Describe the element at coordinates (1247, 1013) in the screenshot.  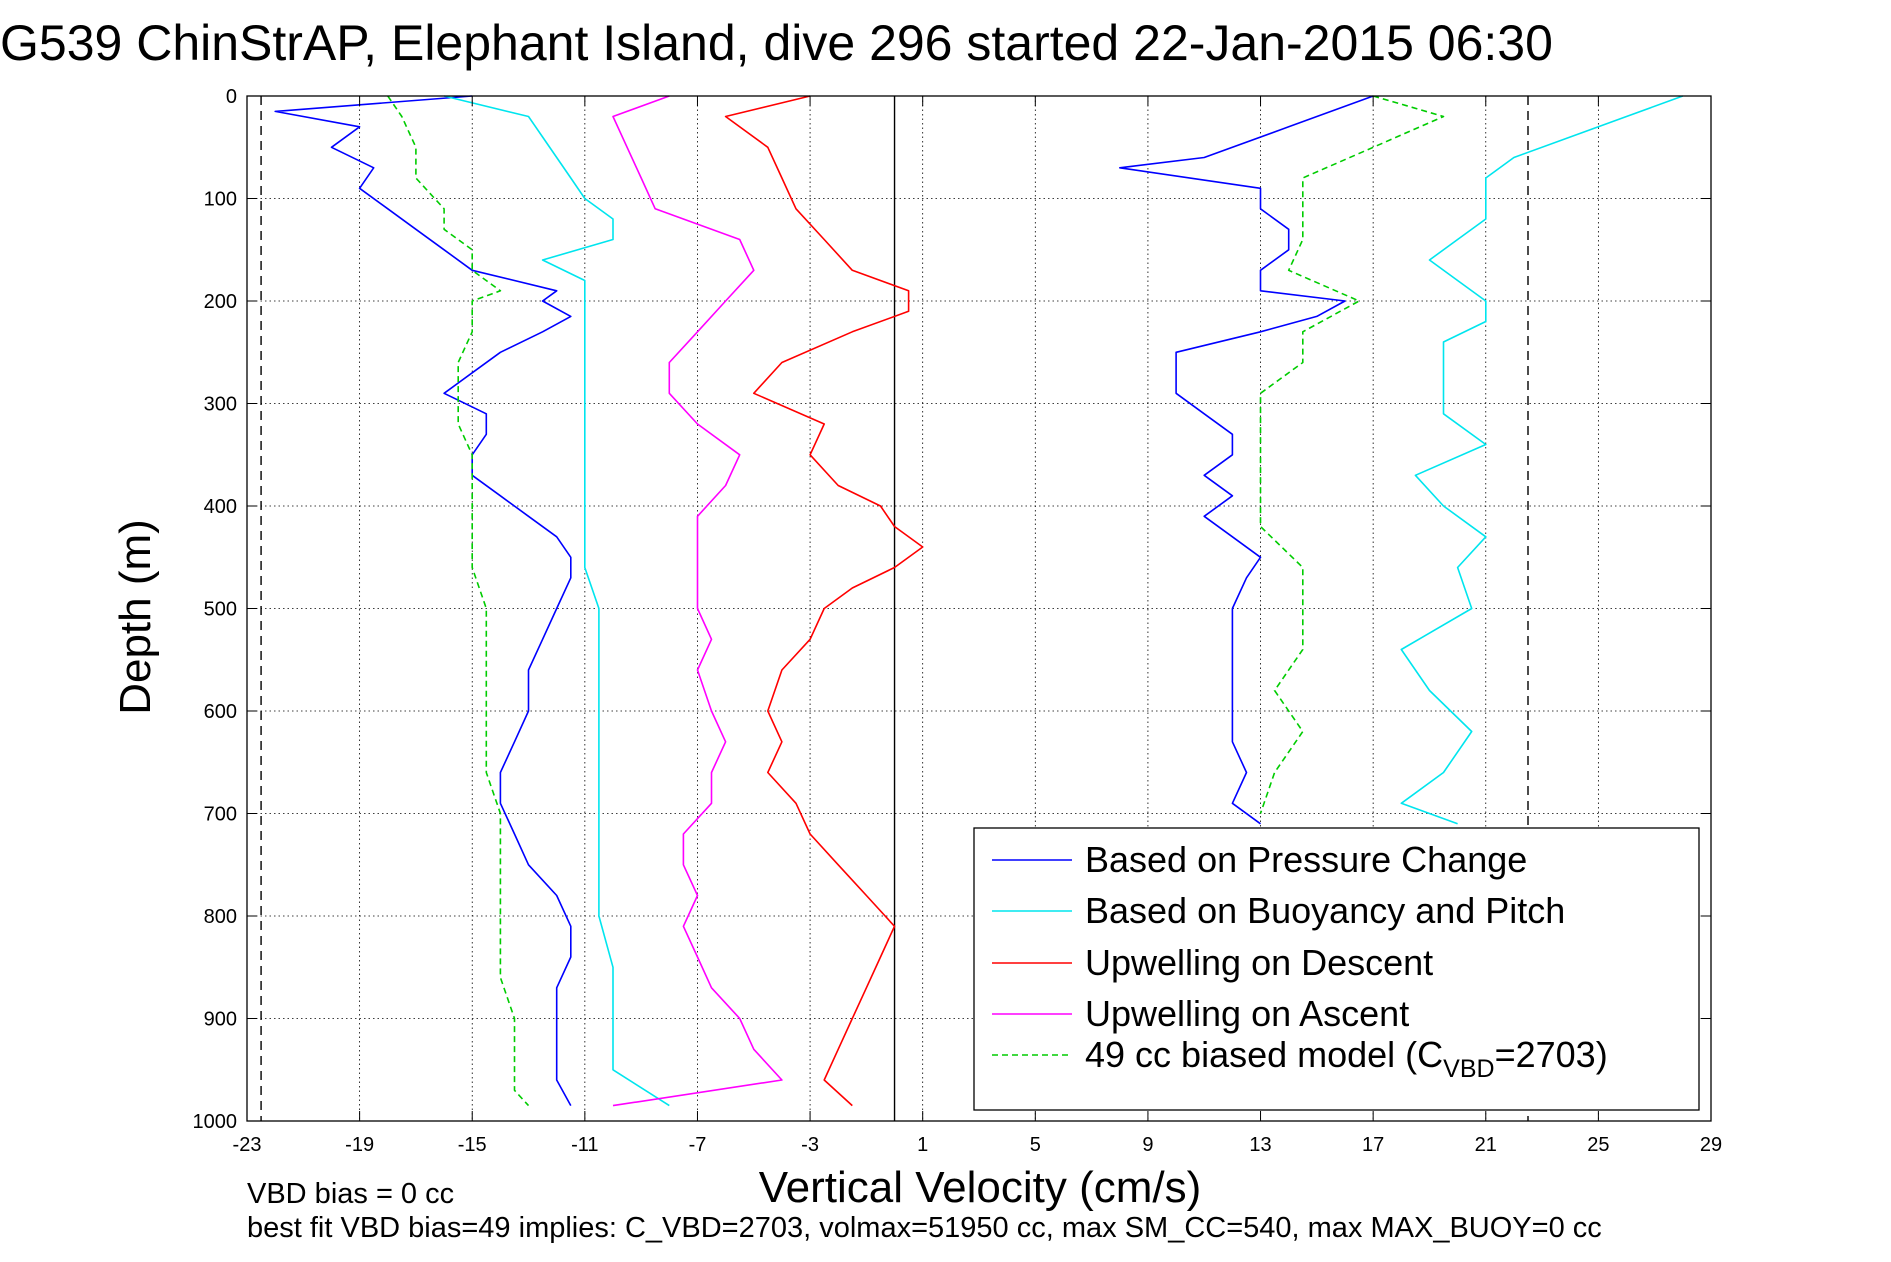
I see `legend-label-3: Upwelling on Ascent` at that location.